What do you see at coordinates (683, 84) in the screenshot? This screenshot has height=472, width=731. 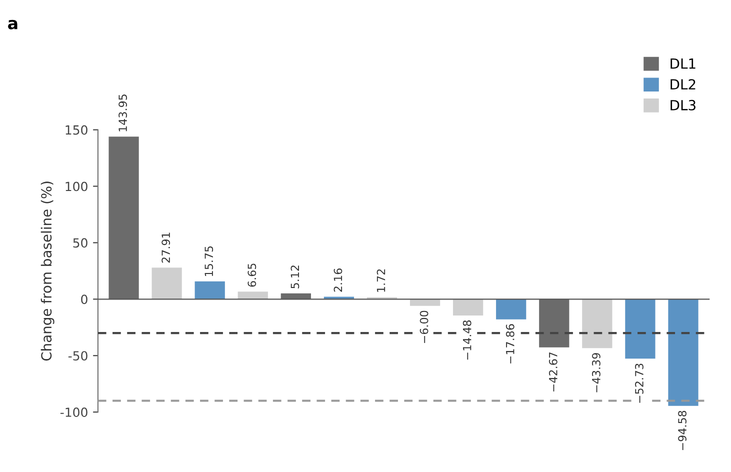 I see `legend-label: DL2` at bounding box center [683, 84].